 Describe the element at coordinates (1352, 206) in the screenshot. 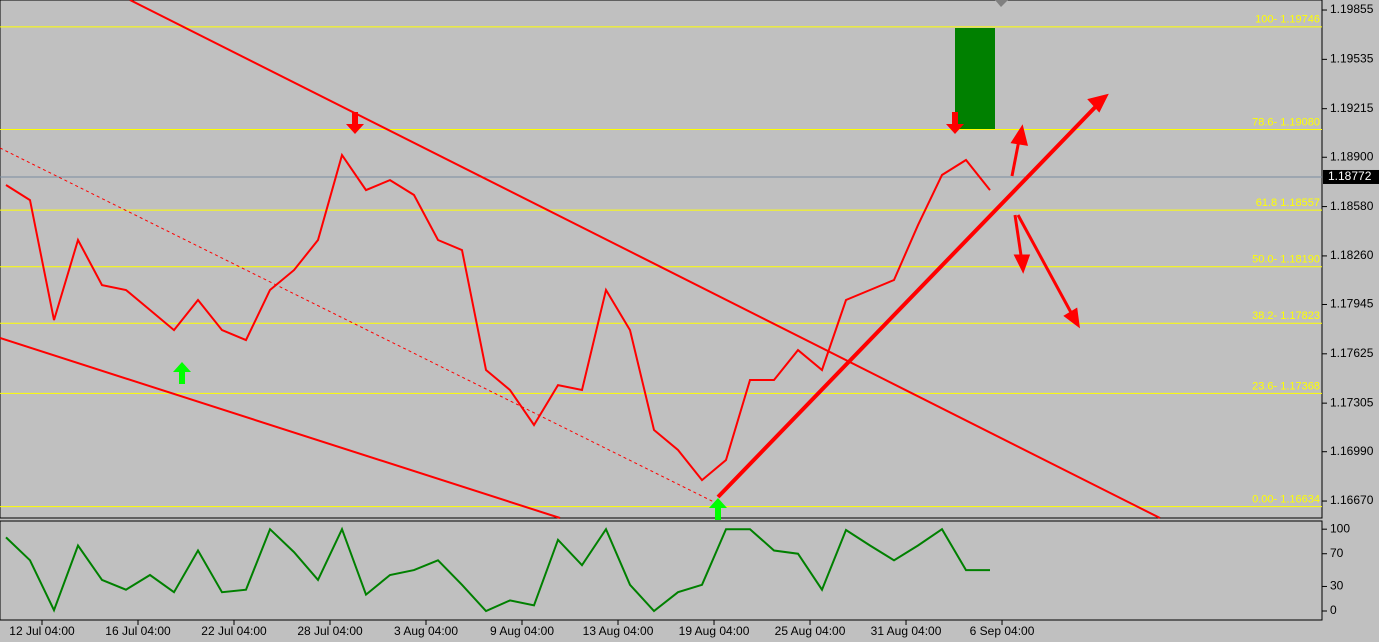

I see `y-tick-label: 1.18580` at that location.